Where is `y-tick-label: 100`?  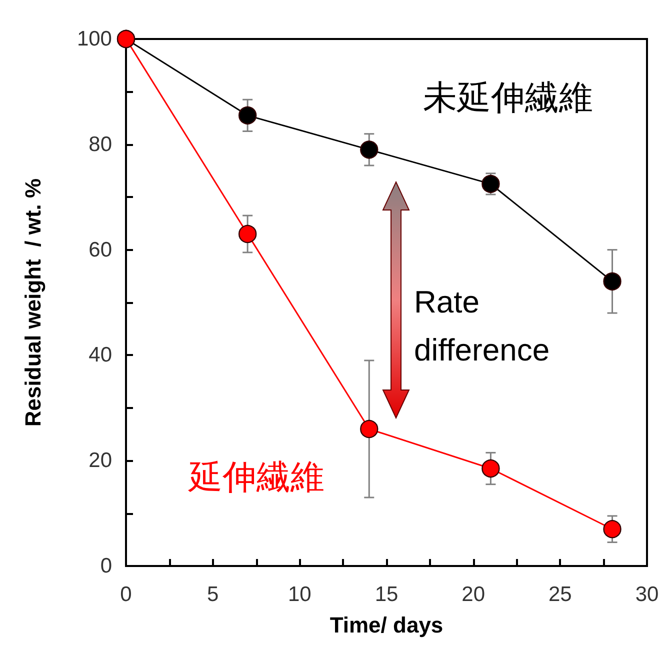
y-tick-label: 100 is located at coordinates (94, 39).